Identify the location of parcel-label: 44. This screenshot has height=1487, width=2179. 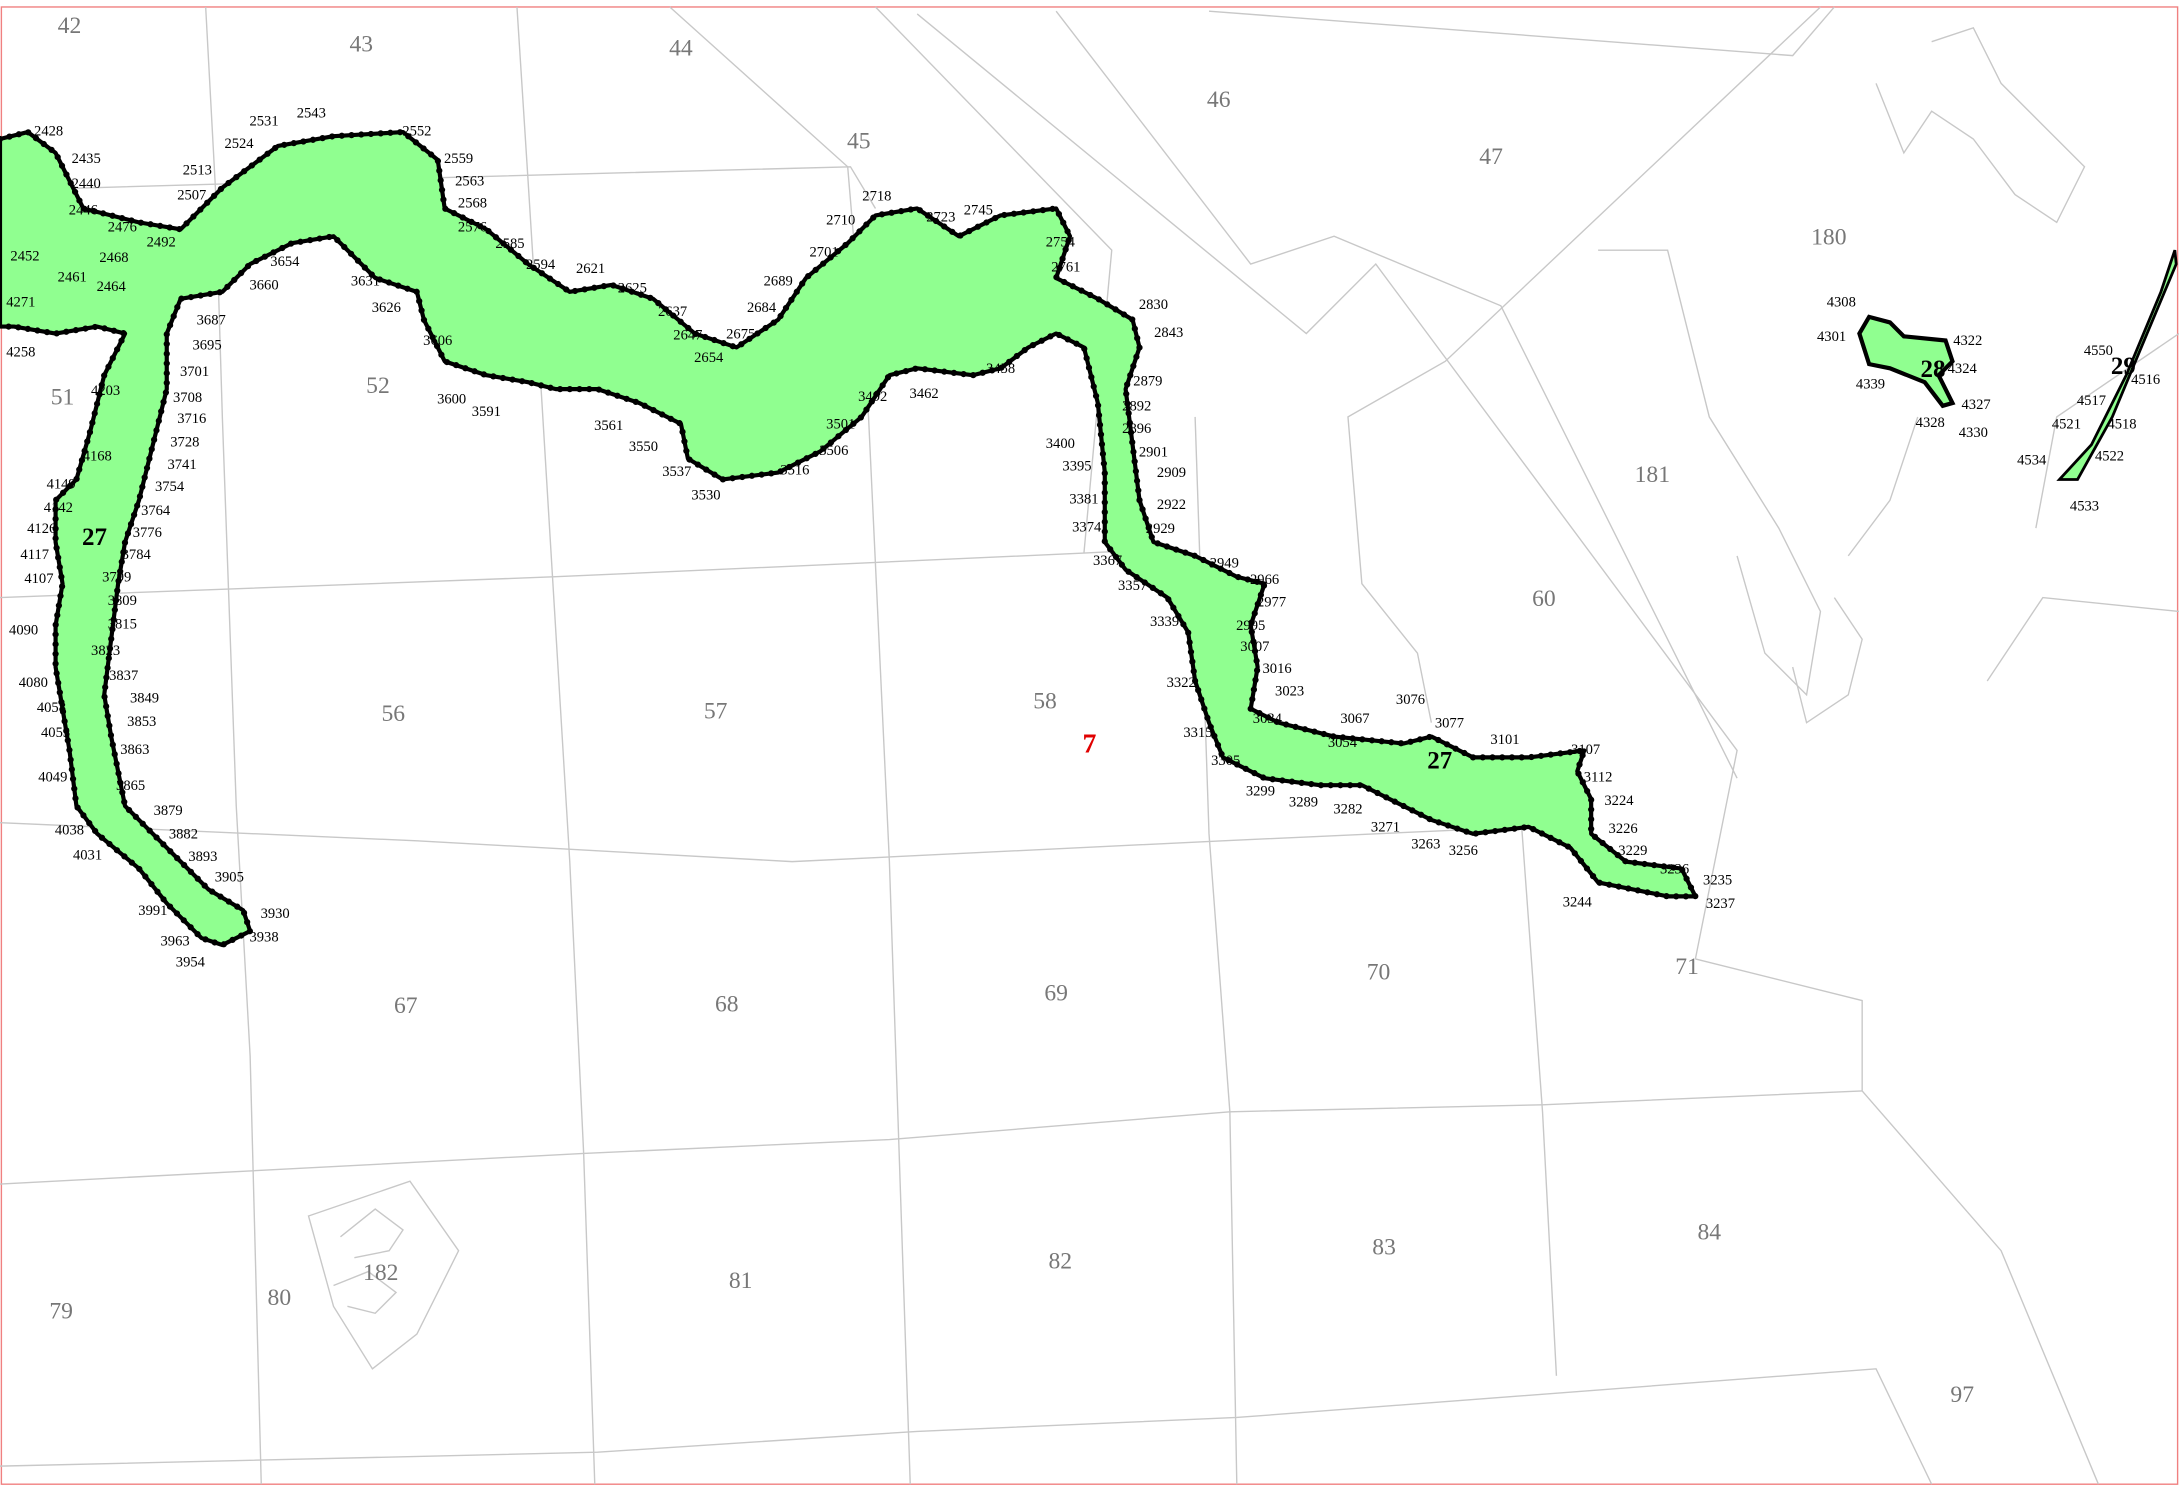
(681, 48).